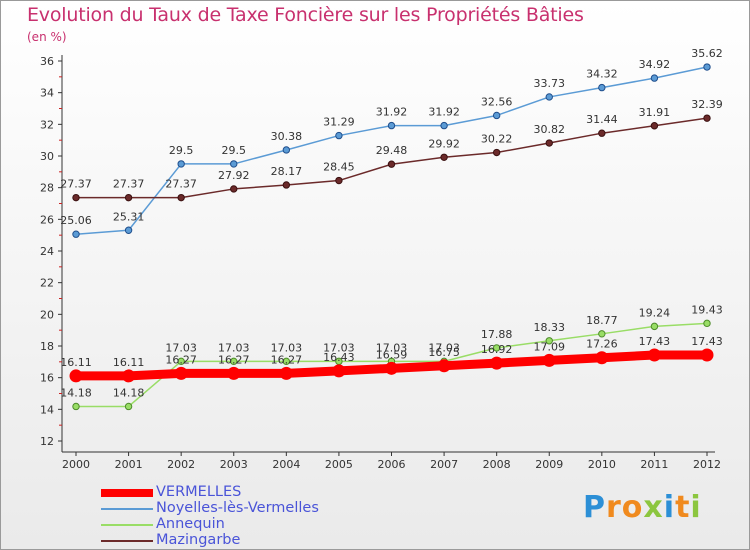 The height and width of the screenshot is (550, 750). I want to click on data-label: 16.75, so click(444, 352).